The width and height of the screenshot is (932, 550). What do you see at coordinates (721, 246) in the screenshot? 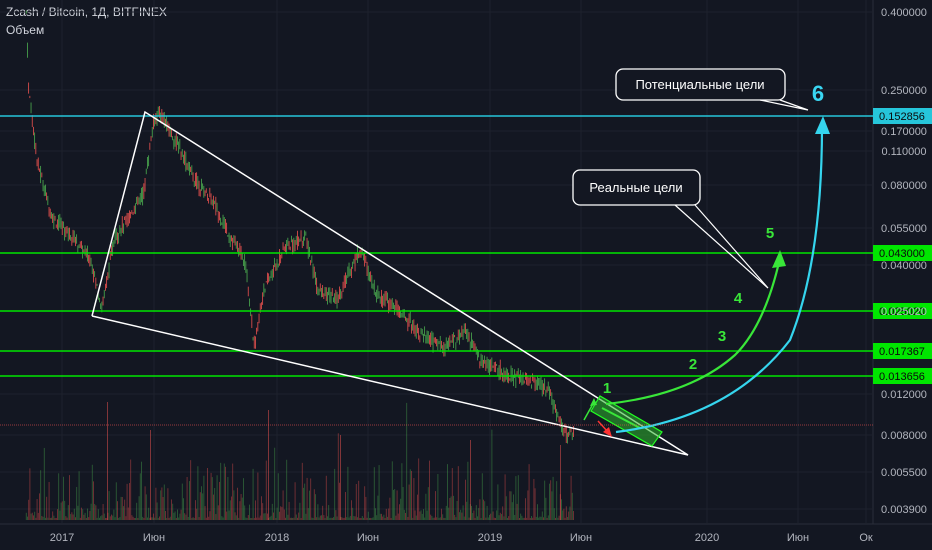
I see `real-targets-pointer` at bounding box center [721, 246].